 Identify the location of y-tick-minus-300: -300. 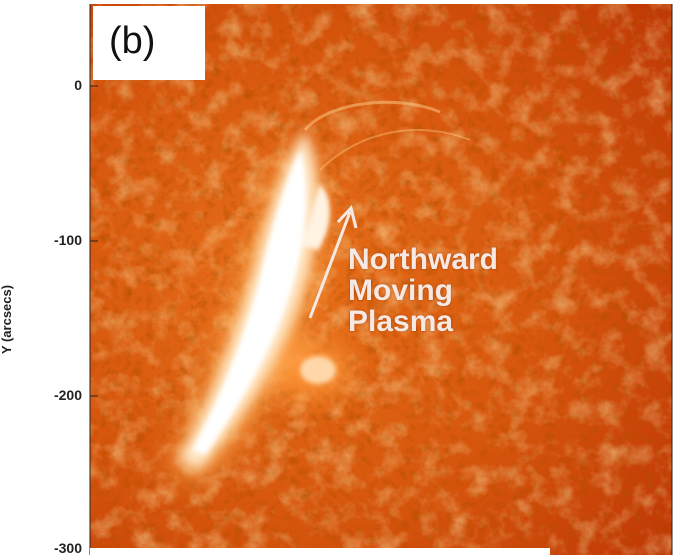
(67, 548).